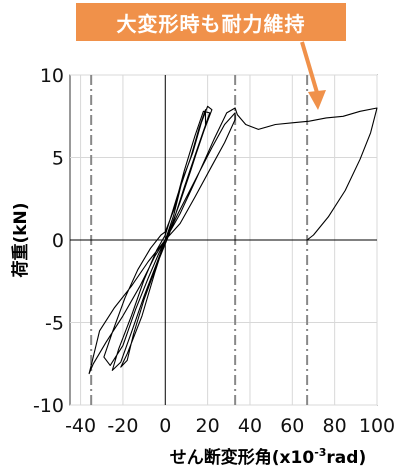 The image size is (402, 472). Describe the element at coordinates (250, 426) in the screenshot. I see `x-tick-label: 40` at that location.